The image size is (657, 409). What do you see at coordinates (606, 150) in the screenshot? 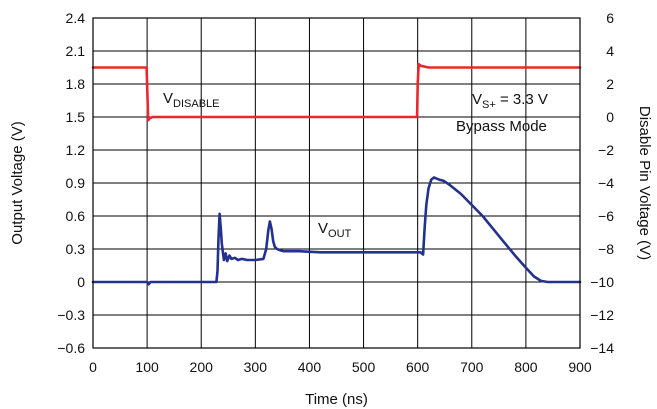
I see `right-y-tick-label: −2` at bounding box center [606, 150].